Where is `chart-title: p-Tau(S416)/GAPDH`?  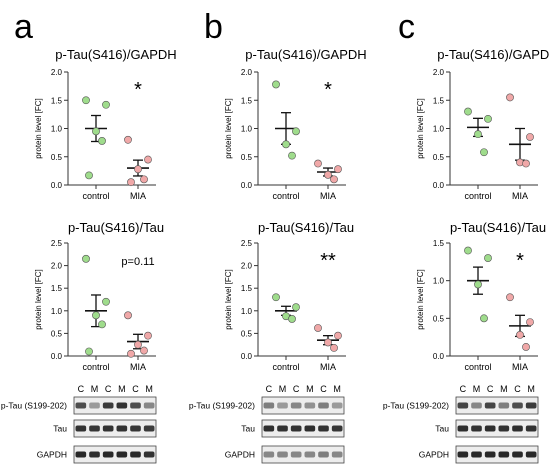
chart-title: p-Tau(S416)/GAPDH is located at coordinates (115, 54).